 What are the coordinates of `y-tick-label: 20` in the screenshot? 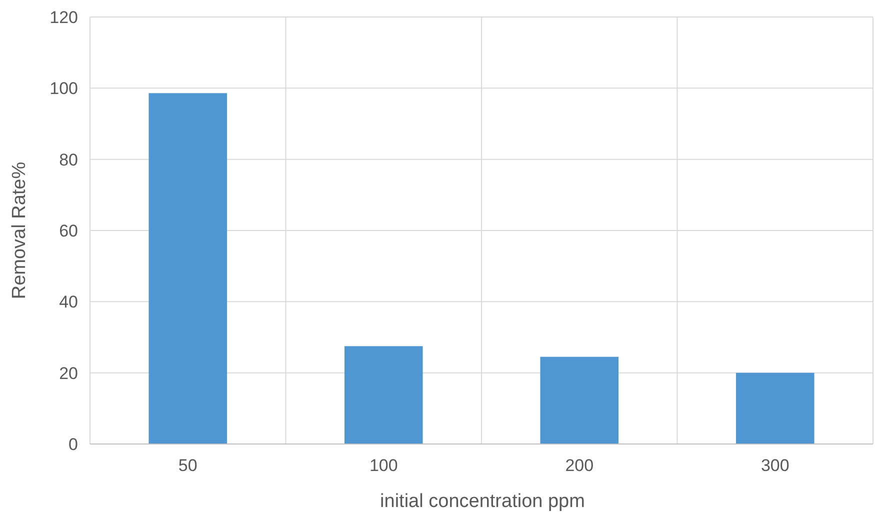 It's located at (68, 373).